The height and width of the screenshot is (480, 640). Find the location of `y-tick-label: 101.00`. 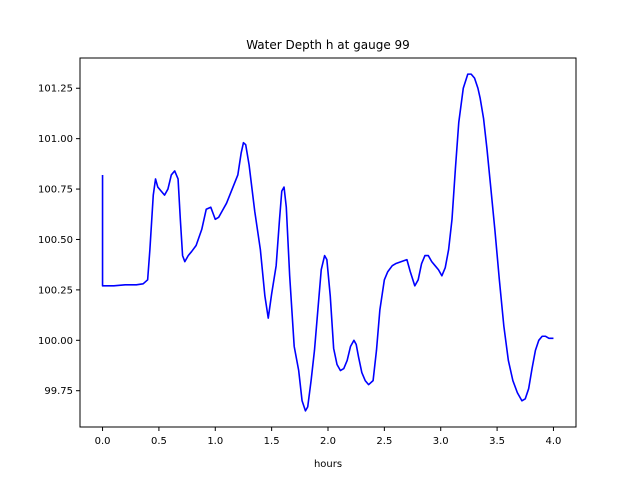

y-tick-label: 101.00 is located at coordinates (55, 139).